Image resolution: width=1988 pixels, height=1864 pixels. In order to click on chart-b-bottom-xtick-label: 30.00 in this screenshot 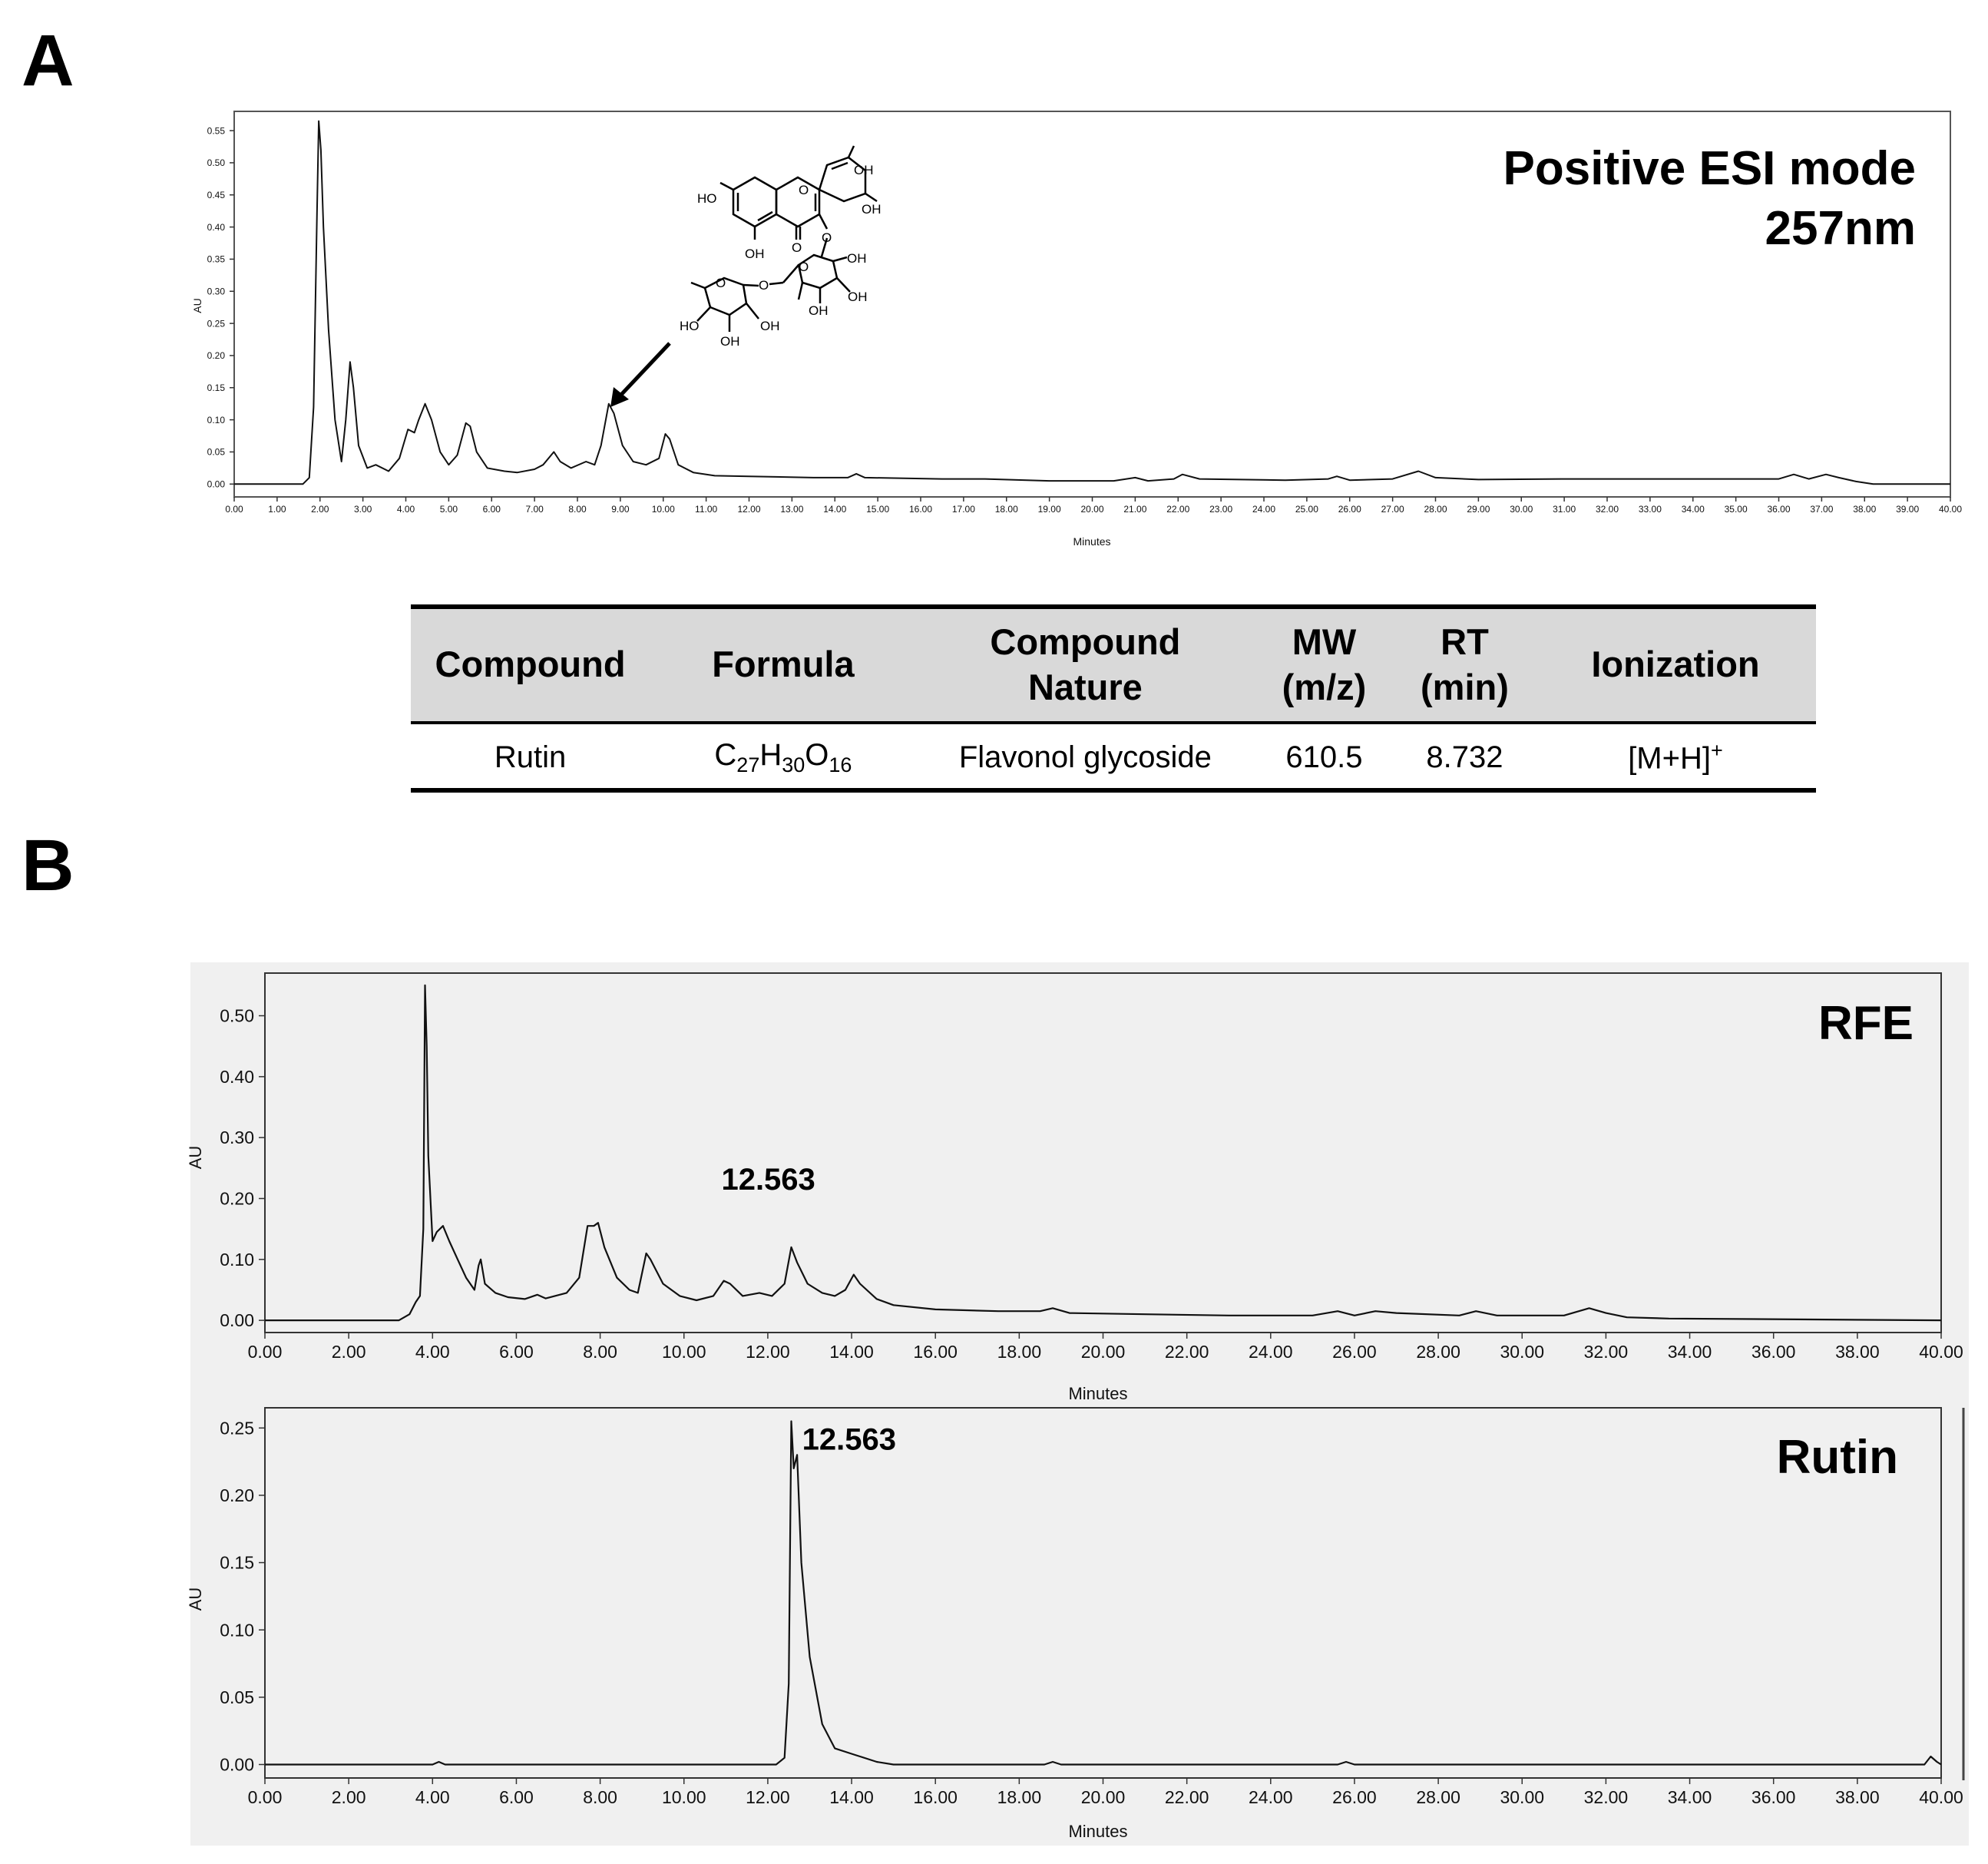, I will do `click(1522, 1797)`.